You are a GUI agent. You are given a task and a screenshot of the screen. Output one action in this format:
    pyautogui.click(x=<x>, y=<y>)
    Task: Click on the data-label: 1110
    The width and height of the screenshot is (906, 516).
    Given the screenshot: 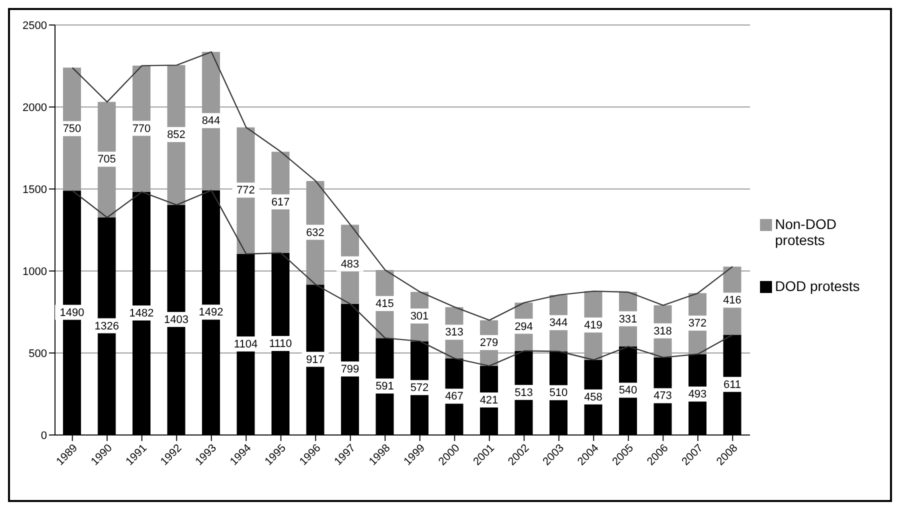 What is the action you would take?
    pyautogui.click(x=280, y=344)
    